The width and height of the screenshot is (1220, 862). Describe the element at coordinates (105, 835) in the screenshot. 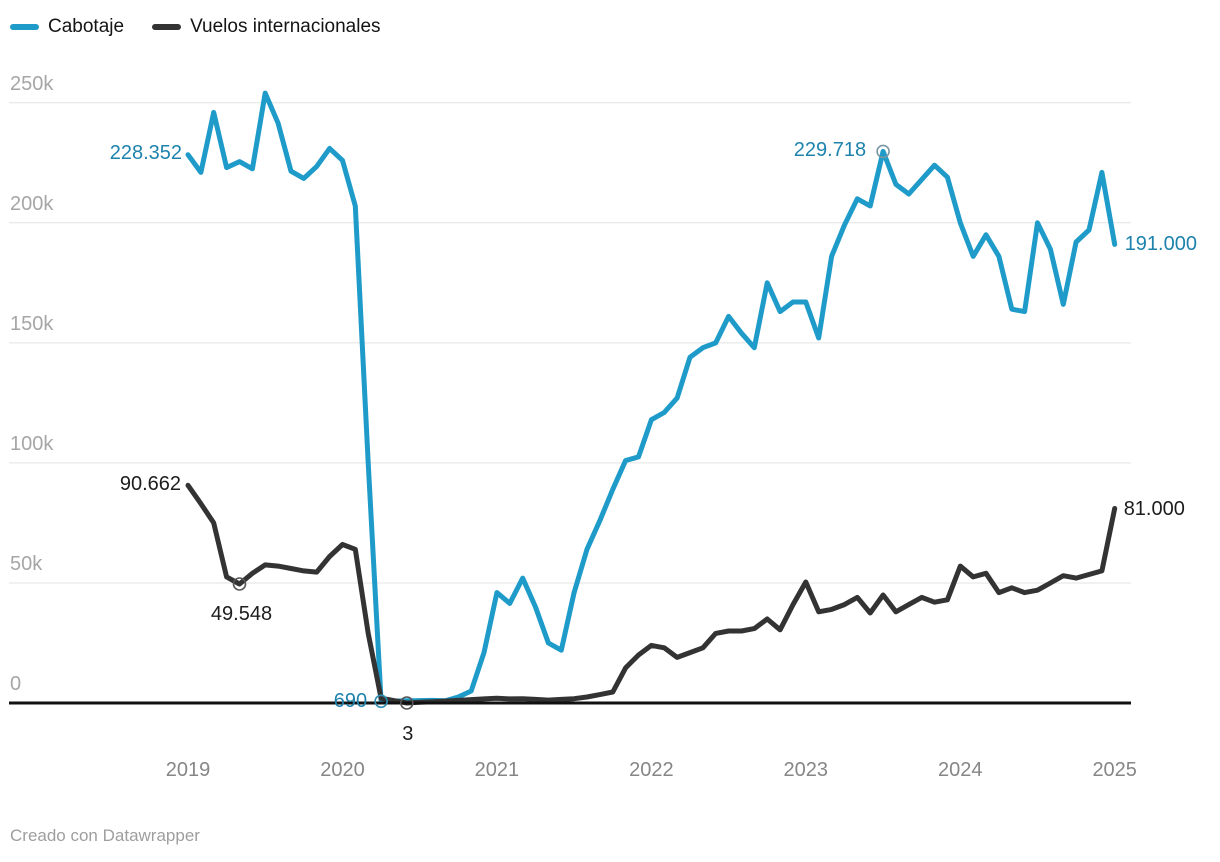

I see `datawrapper-credit: Creado con Datawrapper` at that location.